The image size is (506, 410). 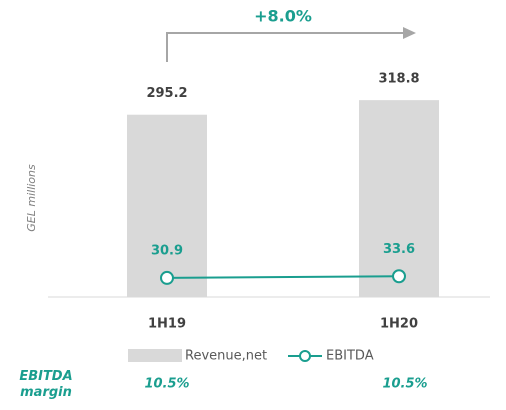 What do you see at coordinates (166, 93) in the screenshot?
I see `bar-value-label: 295.2` at bounding box center [166, 93].